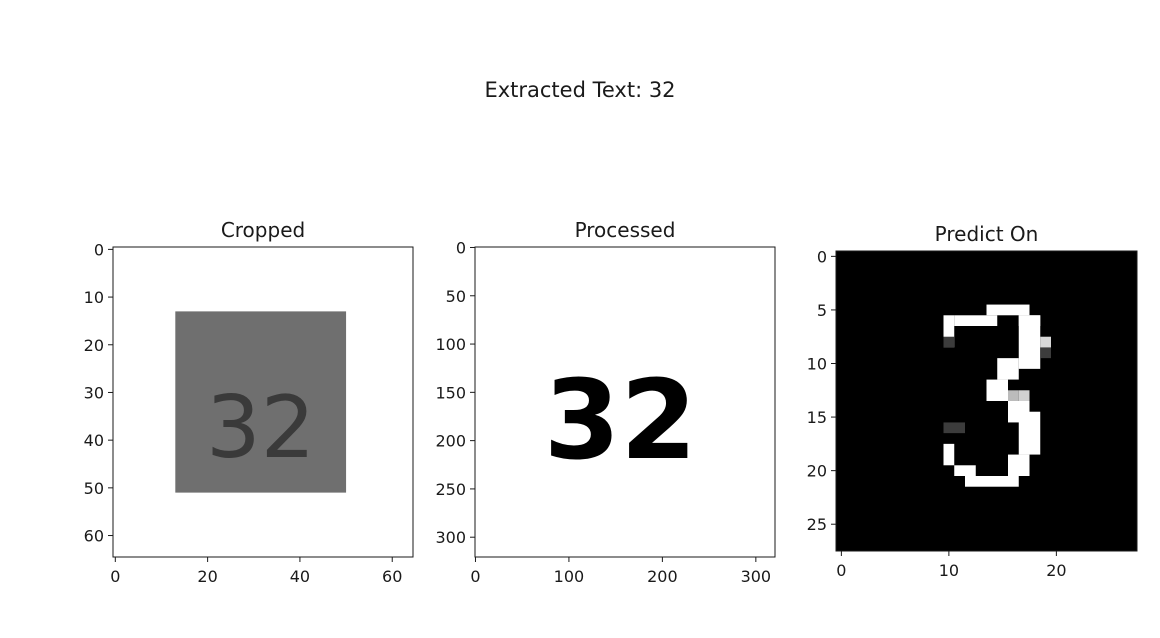 This screenshot has height=638, width=1160. What do you see at coordinates (569, 576) in the screenshot?
I see `x-tick-label: 100` at bounding box center [569, 576].